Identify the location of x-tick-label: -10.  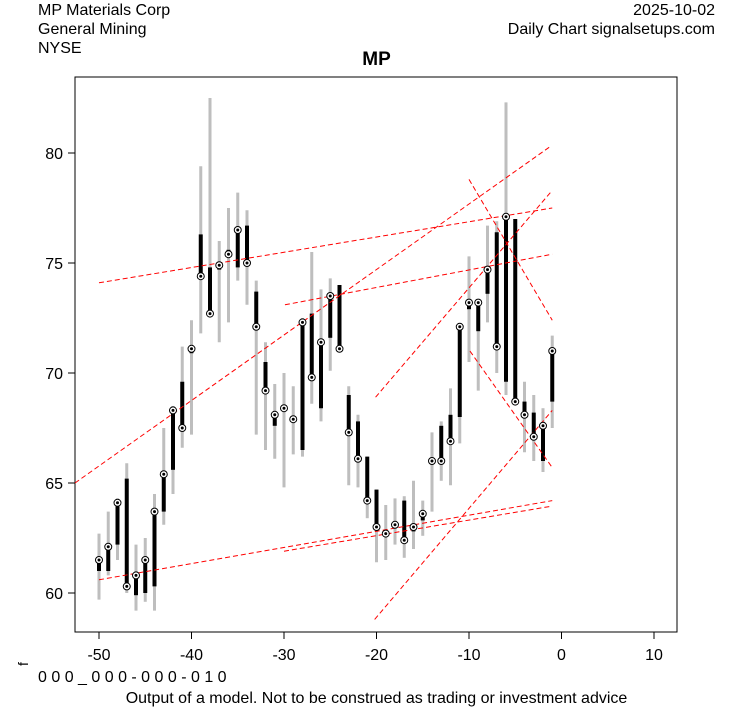
(468, 655).